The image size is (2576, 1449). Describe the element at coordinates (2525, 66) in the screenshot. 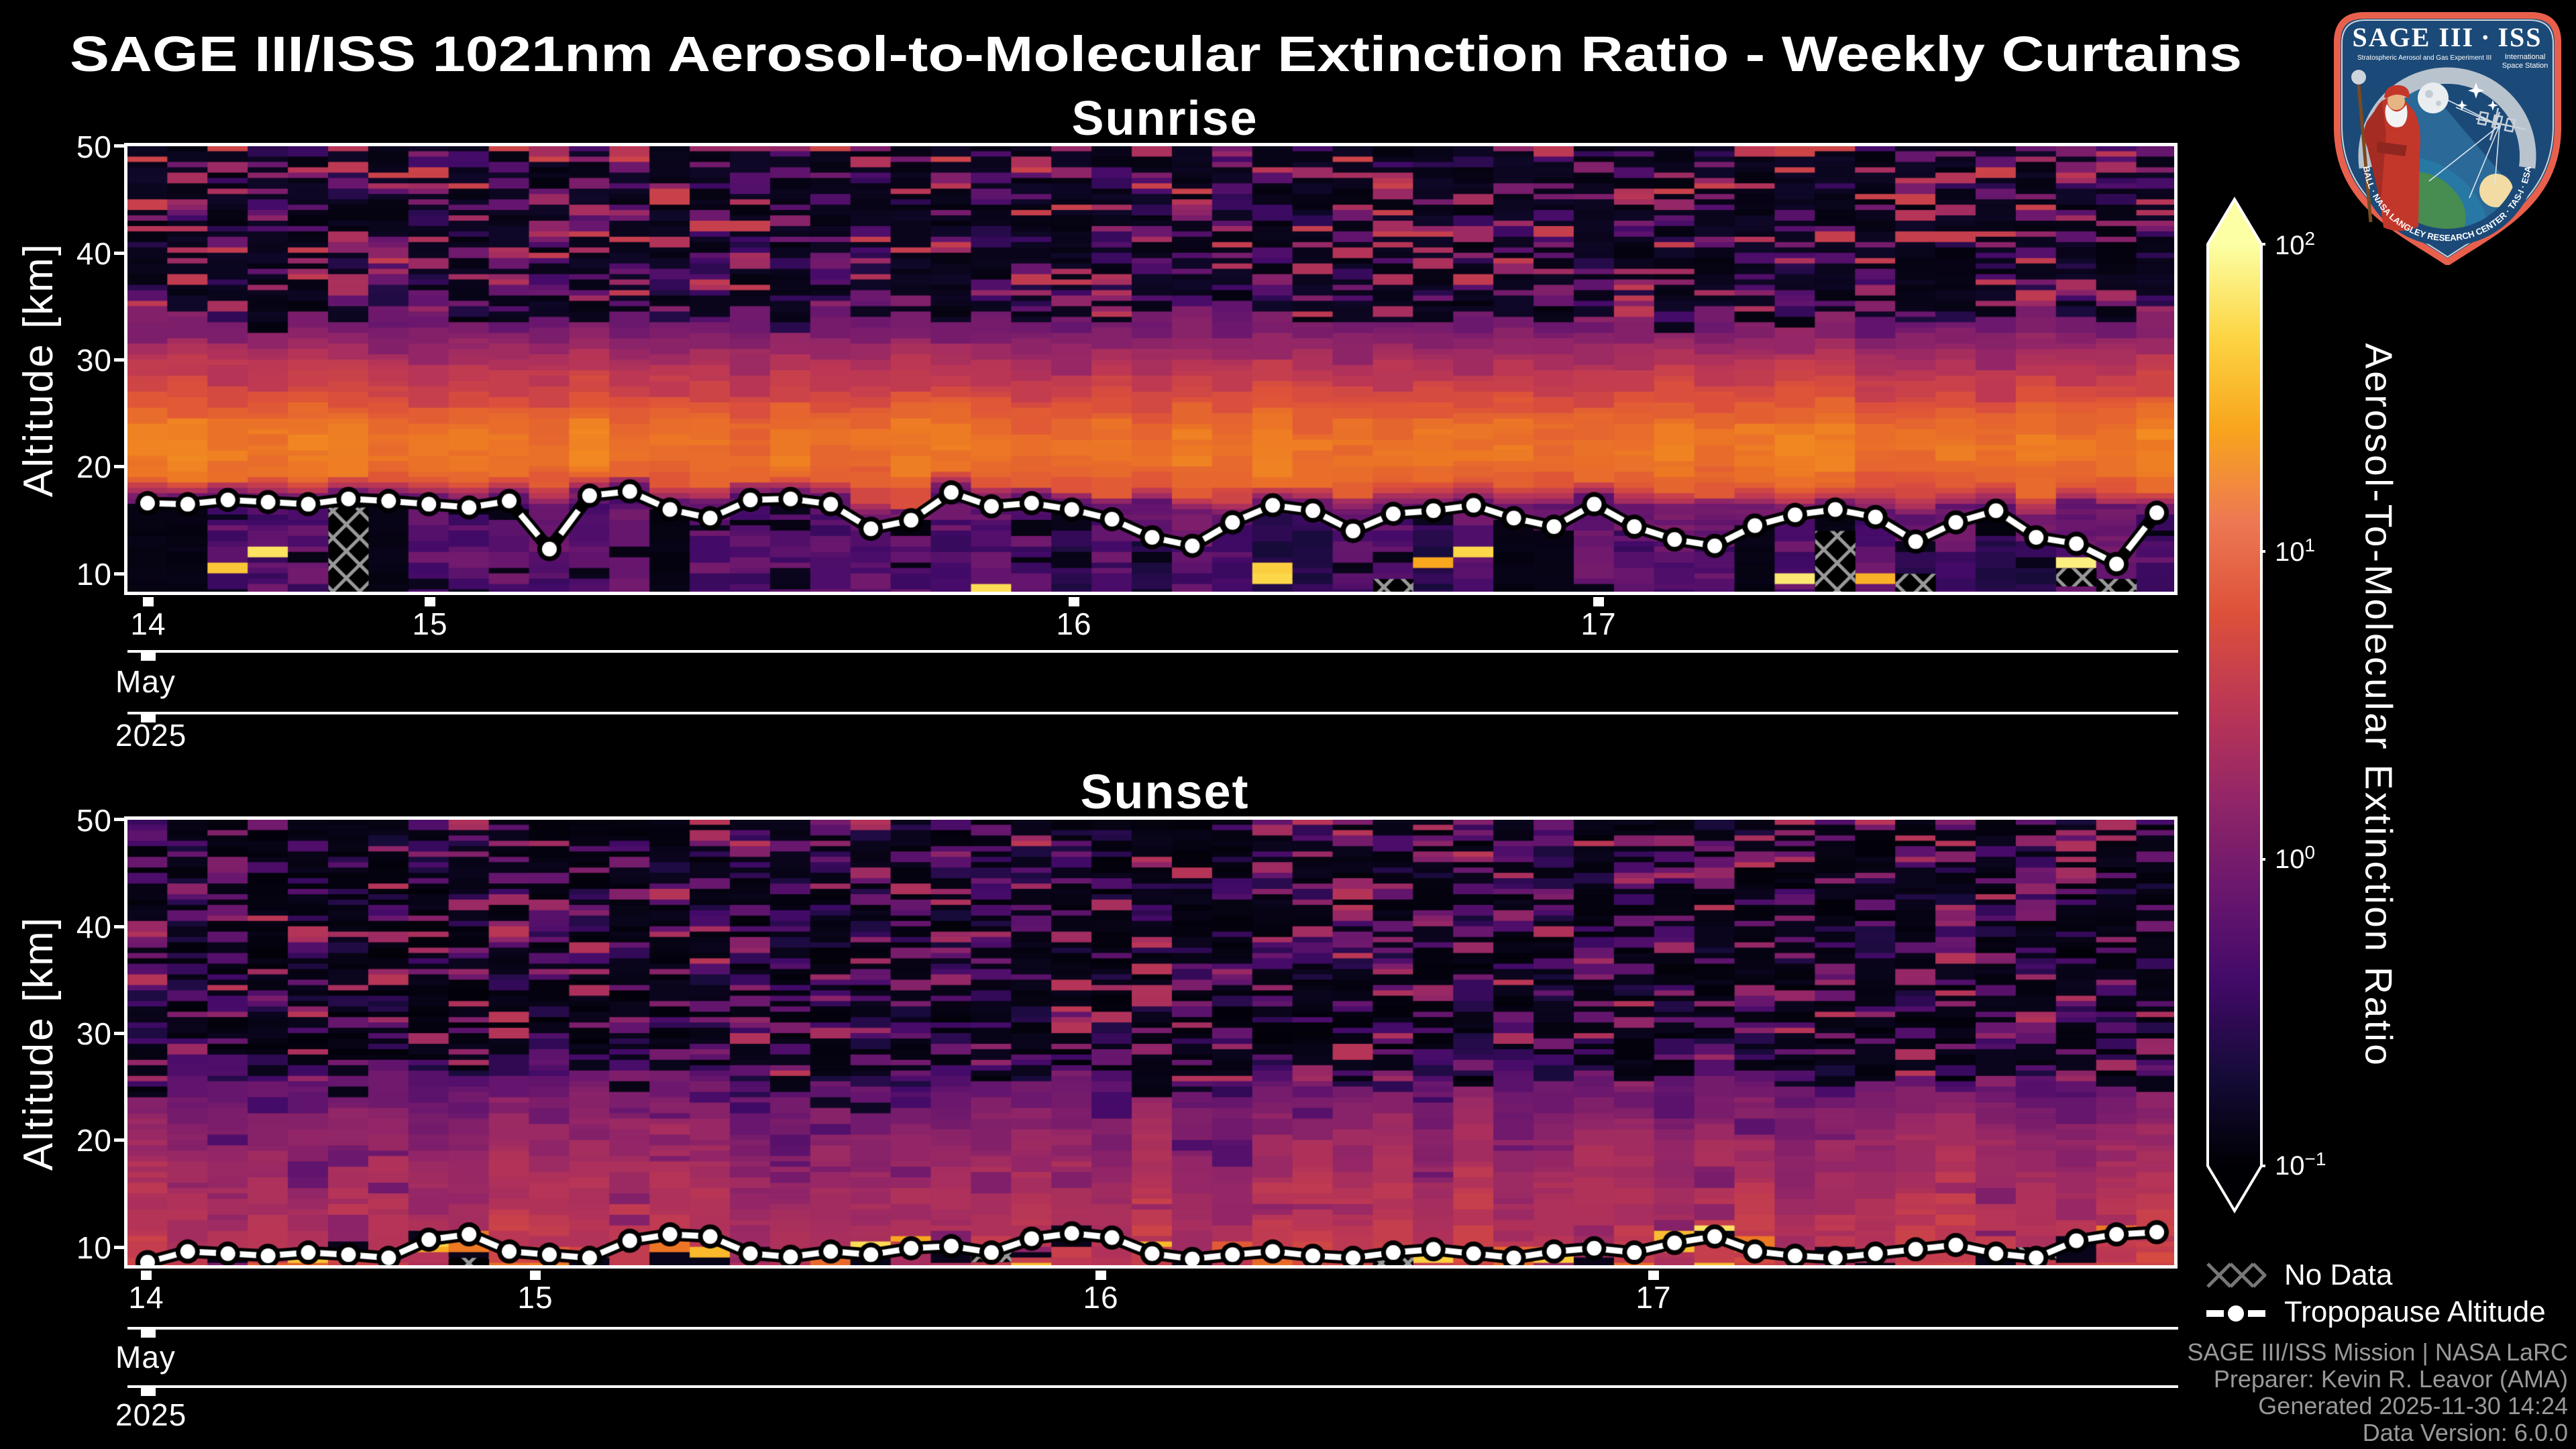

I see `svg-text: Space Station` at that location.